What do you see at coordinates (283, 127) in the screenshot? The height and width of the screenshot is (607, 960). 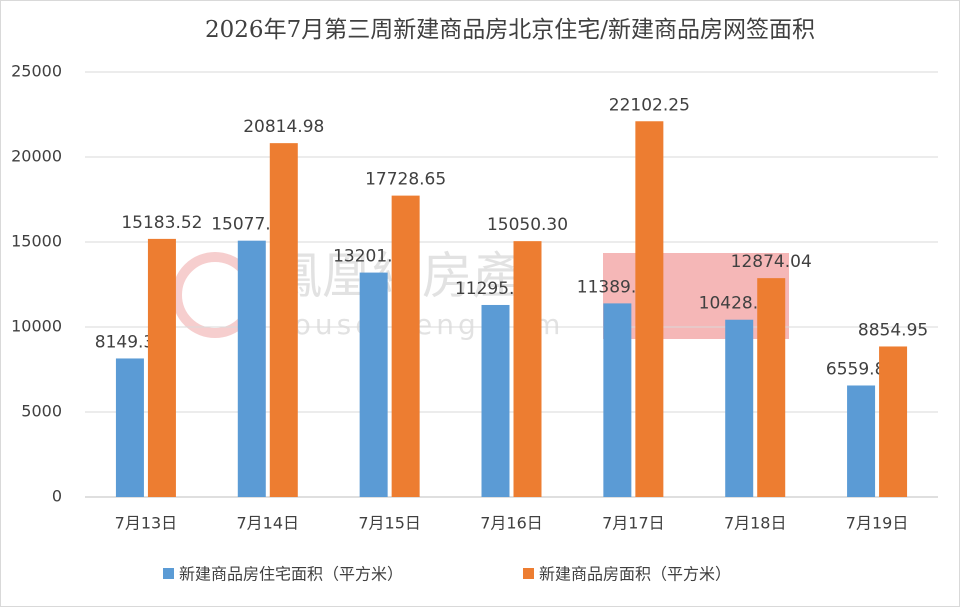 I see `data-label: 20814.98` at bounding box center [283, 127].